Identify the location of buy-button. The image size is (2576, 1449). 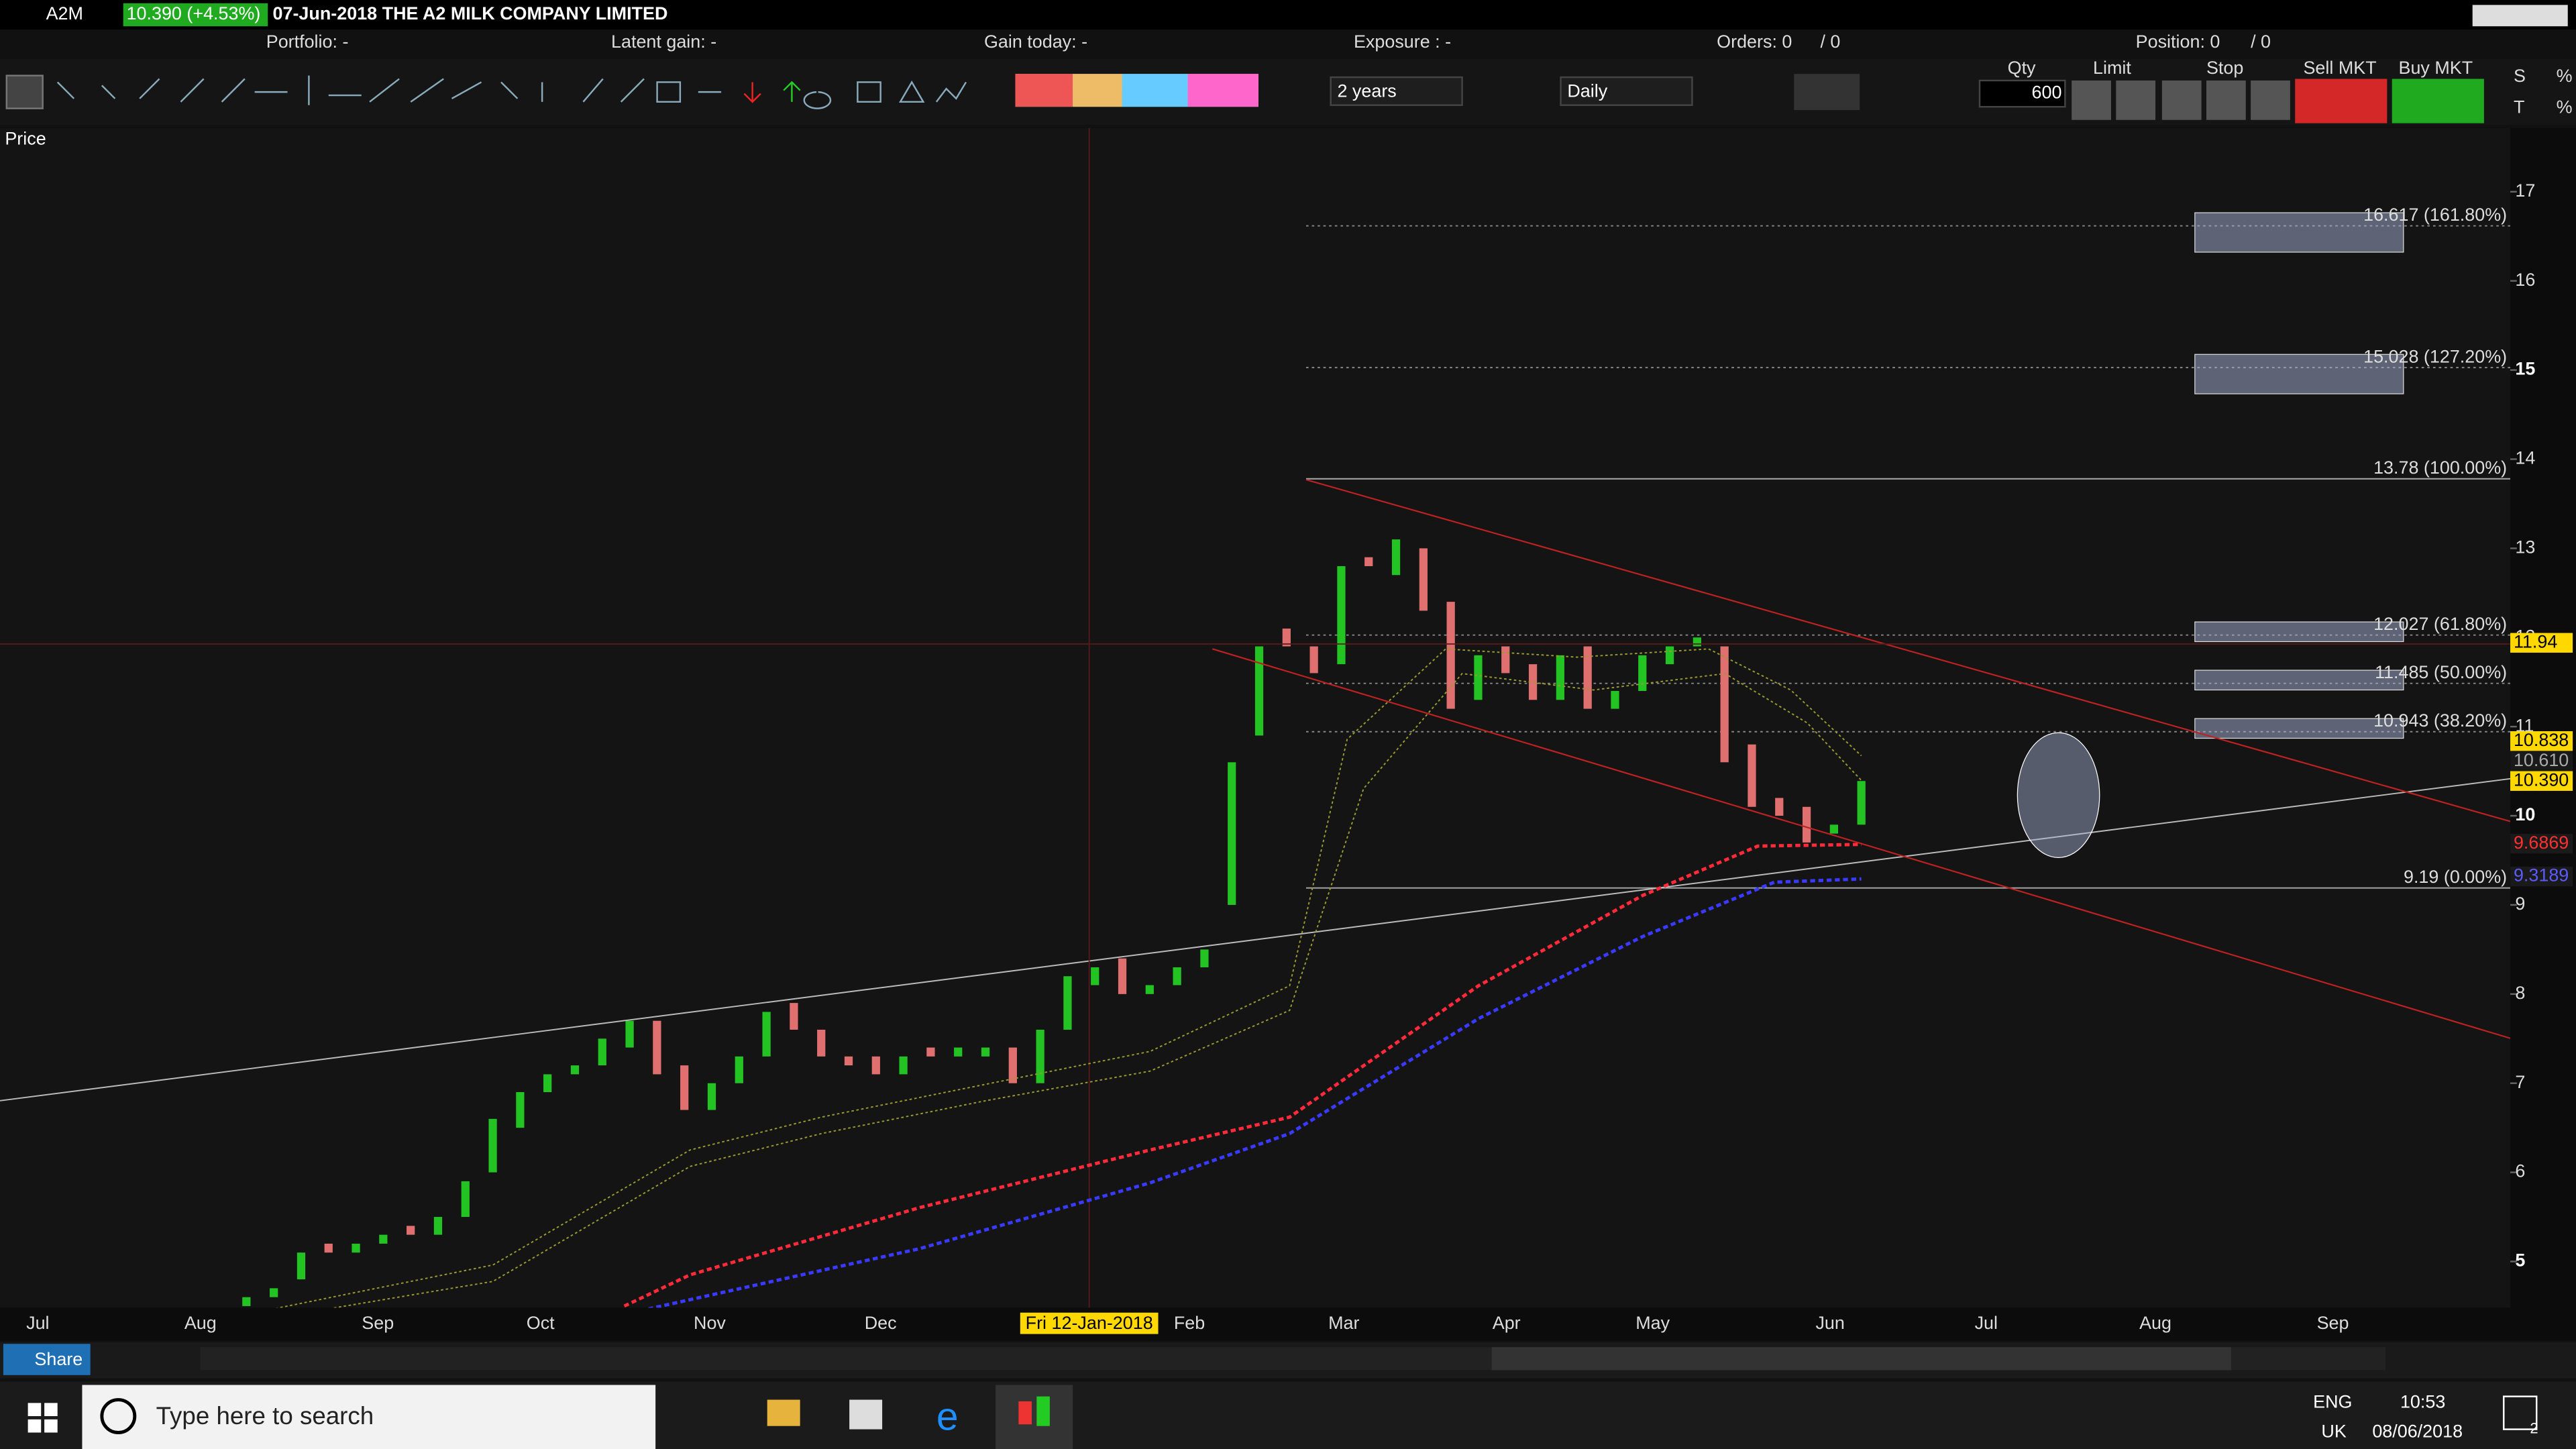
(2438, 100).